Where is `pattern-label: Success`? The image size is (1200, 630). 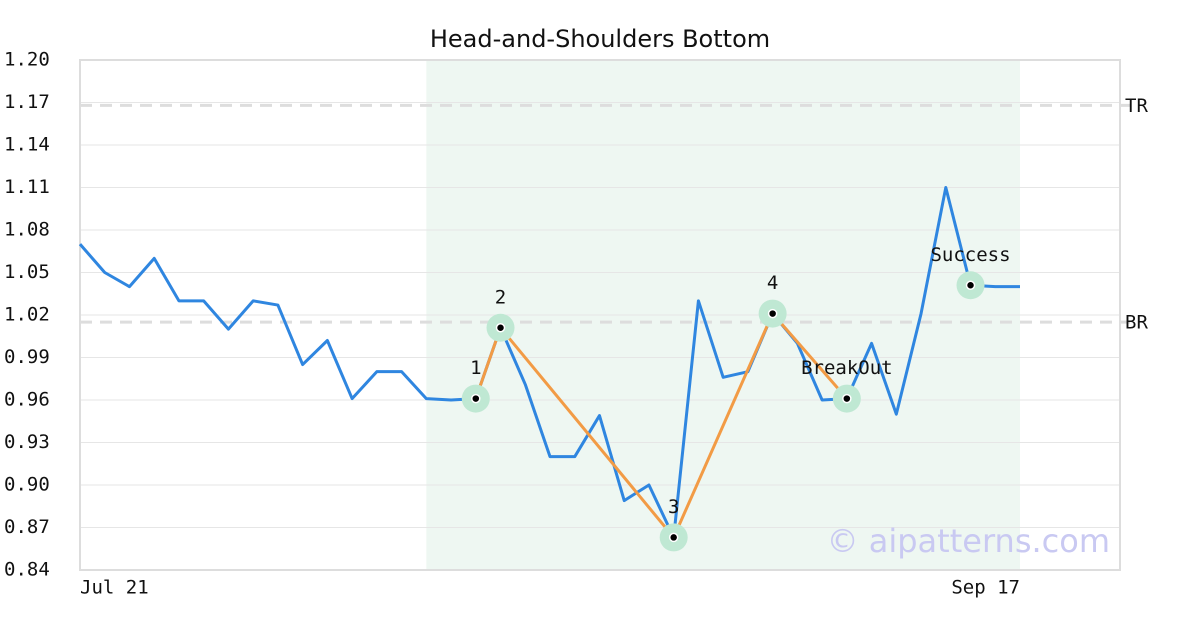 pattern-label: Success is located at coordinates (970, 255).